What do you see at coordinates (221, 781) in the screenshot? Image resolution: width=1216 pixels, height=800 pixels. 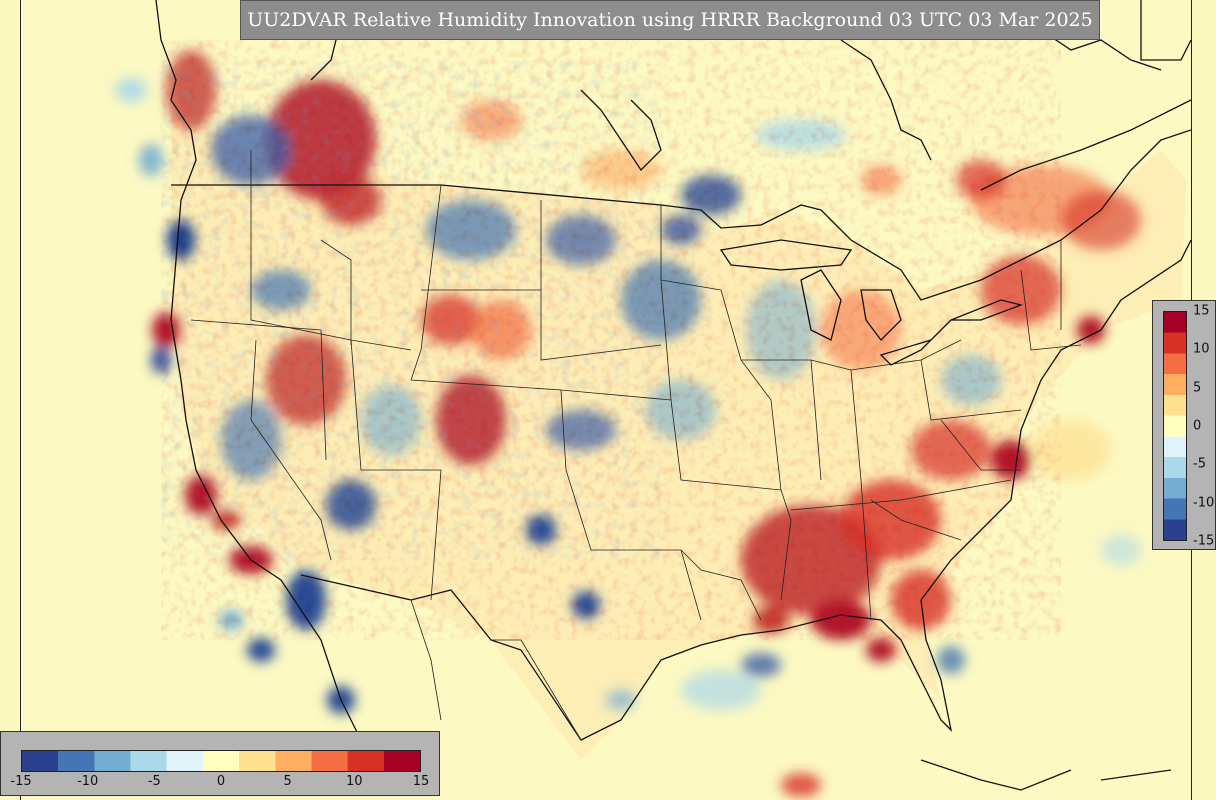 I see `colorbar-h-tick: 0` at bounding box center [221, 781].